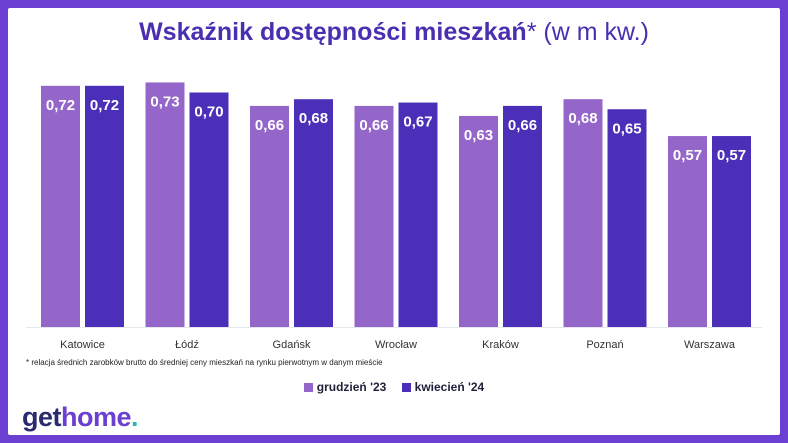  I want to click on bar-warszawa-series1, so click(687, 231).